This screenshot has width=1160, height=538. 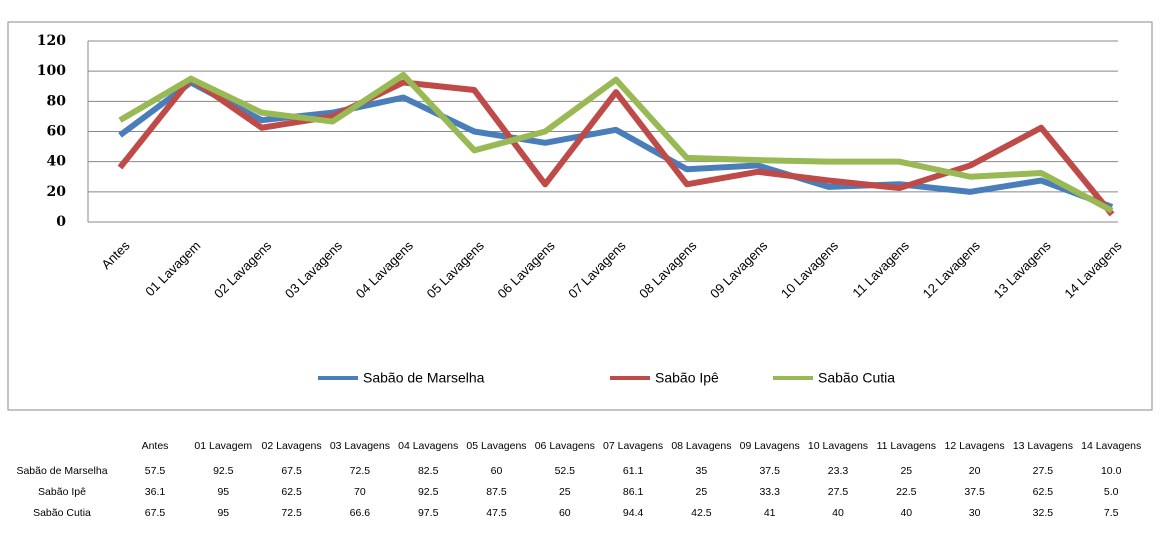 What do you see at coordinates (428, 471) in the screenshot?
I see `table-cell: 82.5` at bounding box center [428, 471].